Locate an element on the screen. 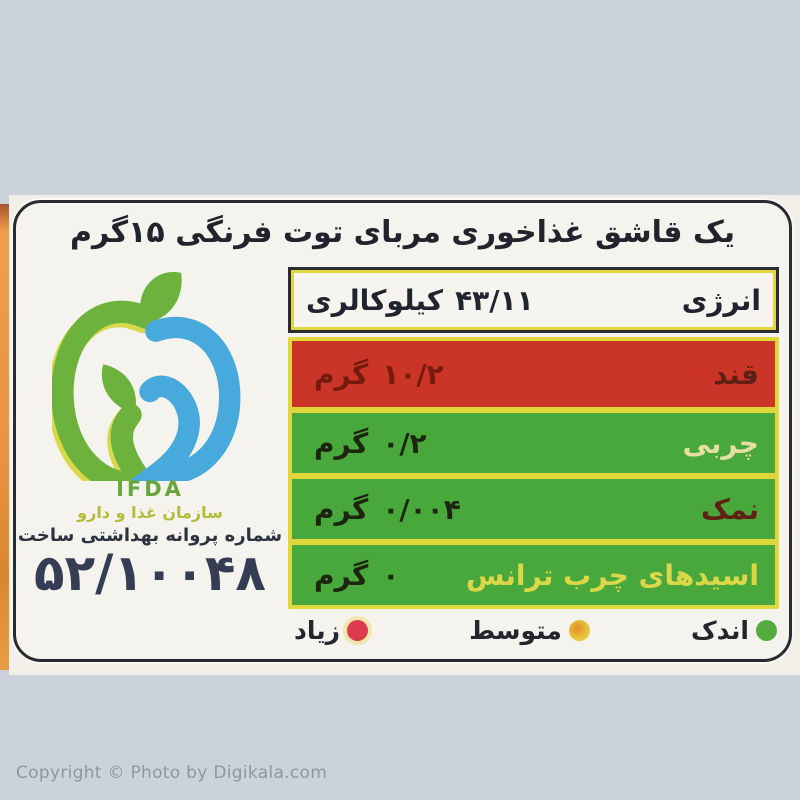 The height and width of the screenshot is (800, 800). legend-high: زیاد is located at coordinates (331, 630).